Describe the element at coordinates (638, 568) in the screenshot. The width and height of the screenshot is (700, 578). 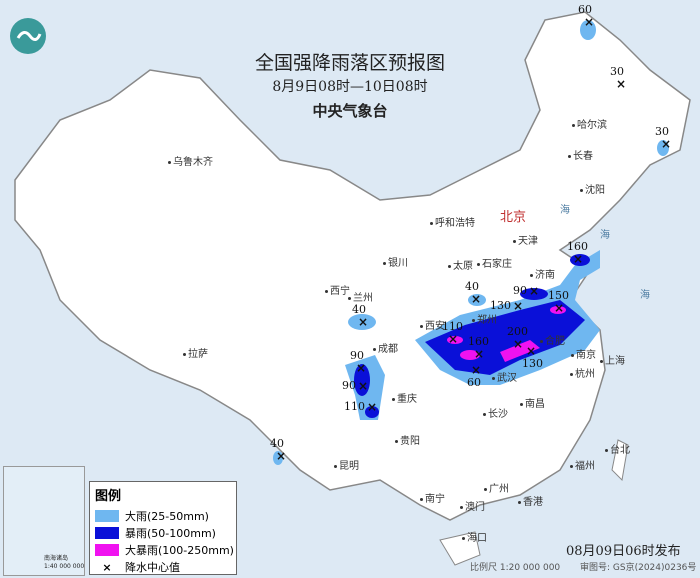
I see `map-approval-number: 审图号: GS京(2024)0236号` at that location.